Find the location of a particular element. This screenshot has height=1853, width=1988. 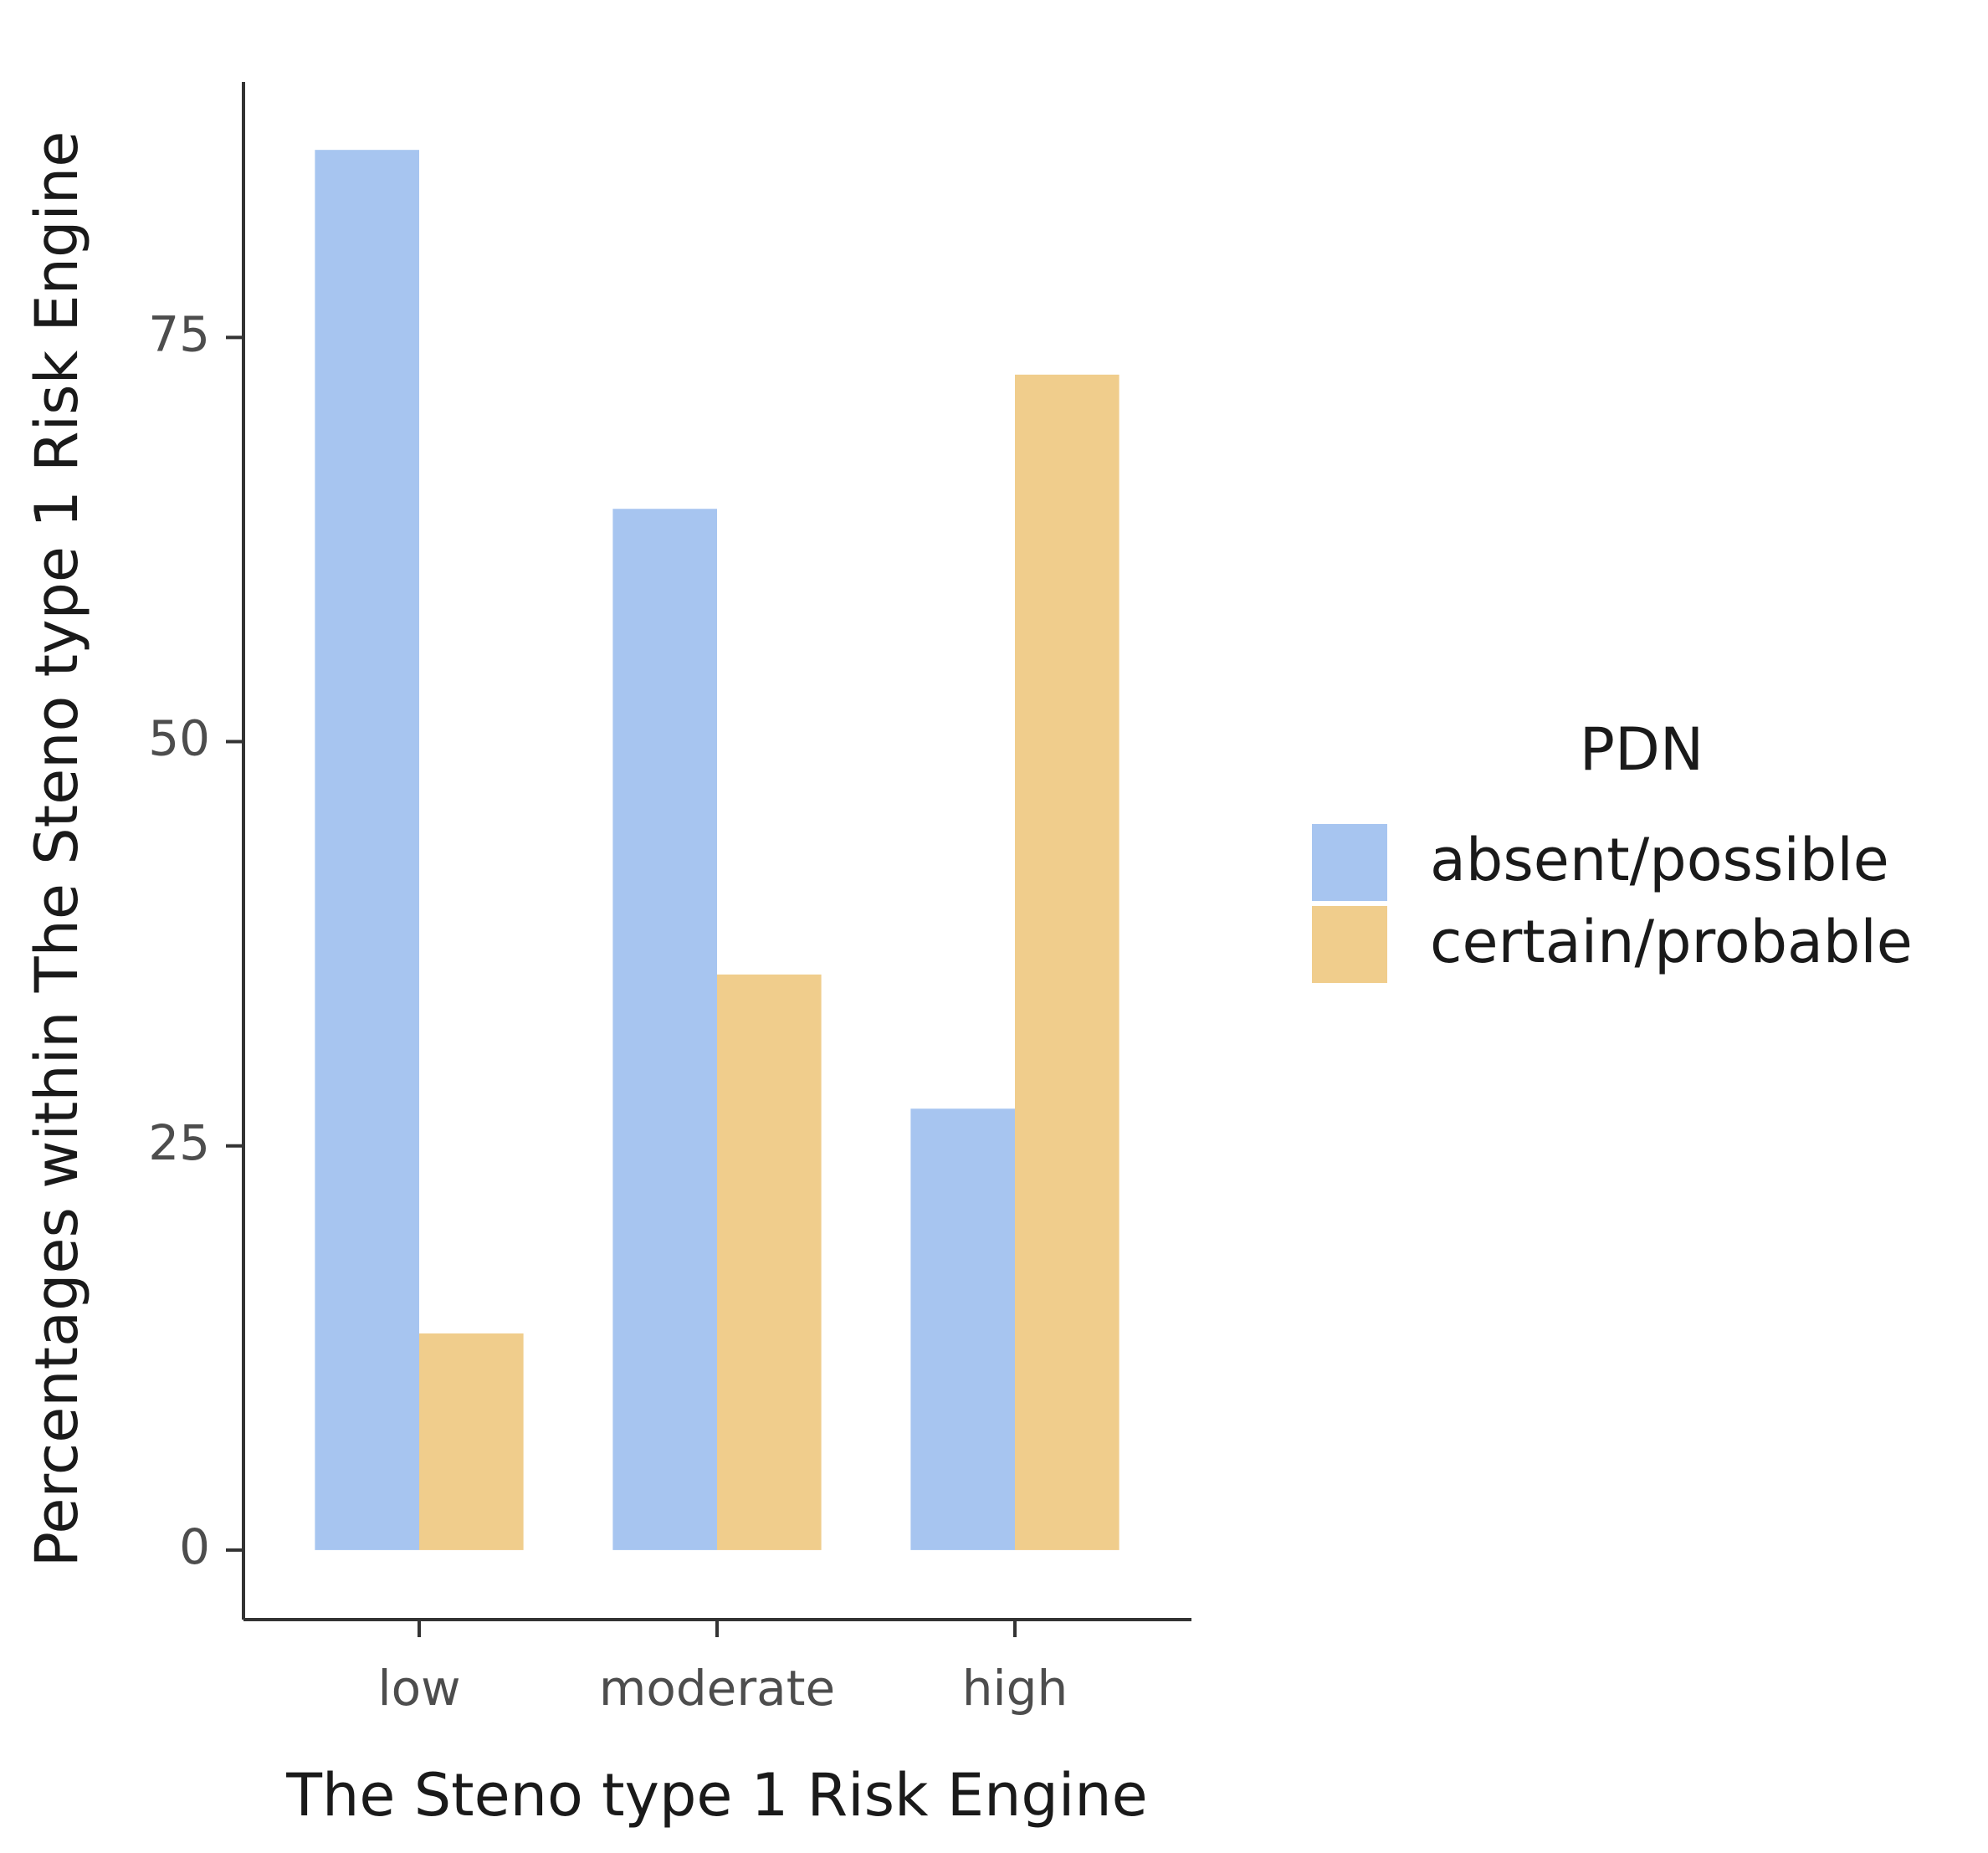

x-tick-label: high is located at coordinates (1015, 1688).